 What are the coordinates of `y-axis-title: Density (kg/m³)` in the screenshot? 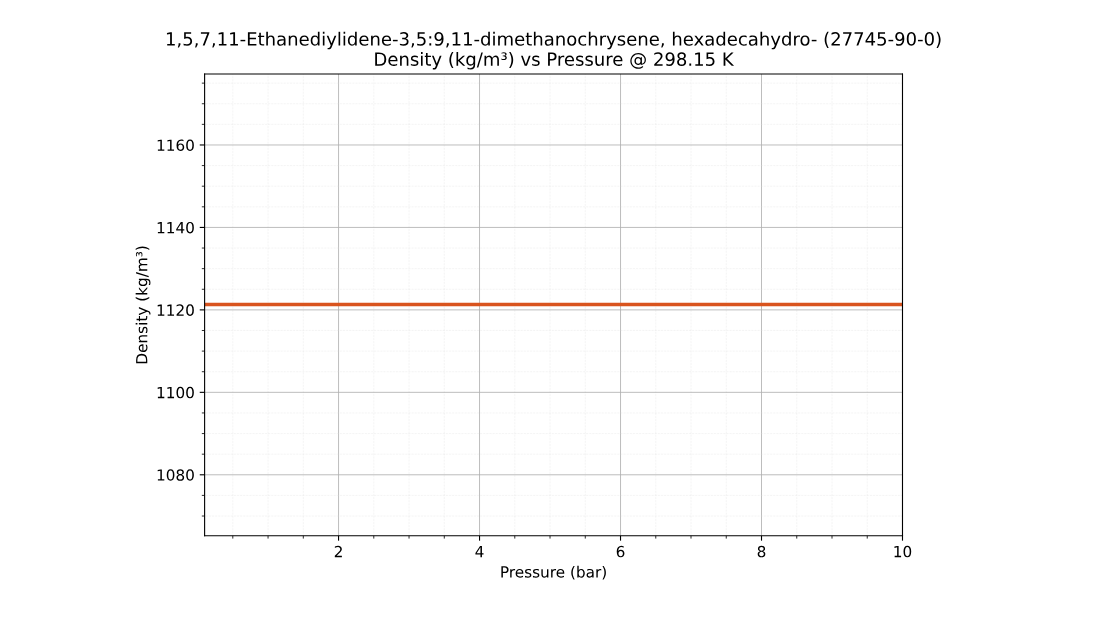 It's located at (143, 305).